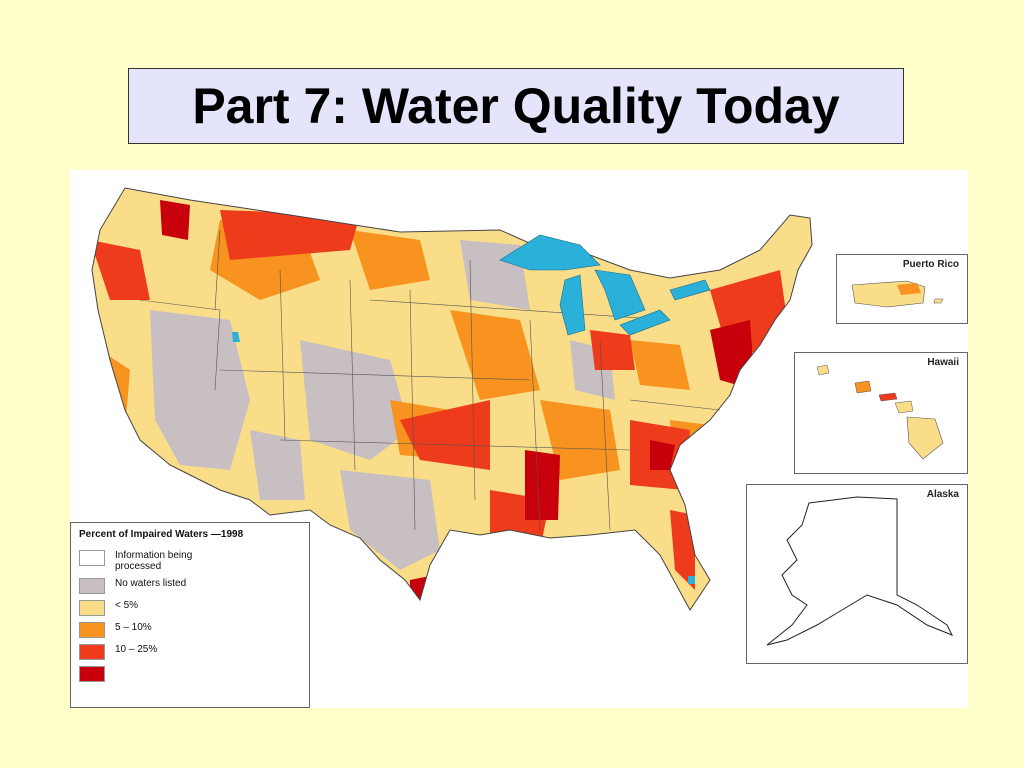  What do you see at coordinates (92, 586) in the screenshot?
I see `legend-swatch-gray` at bounding box center [92, 586].